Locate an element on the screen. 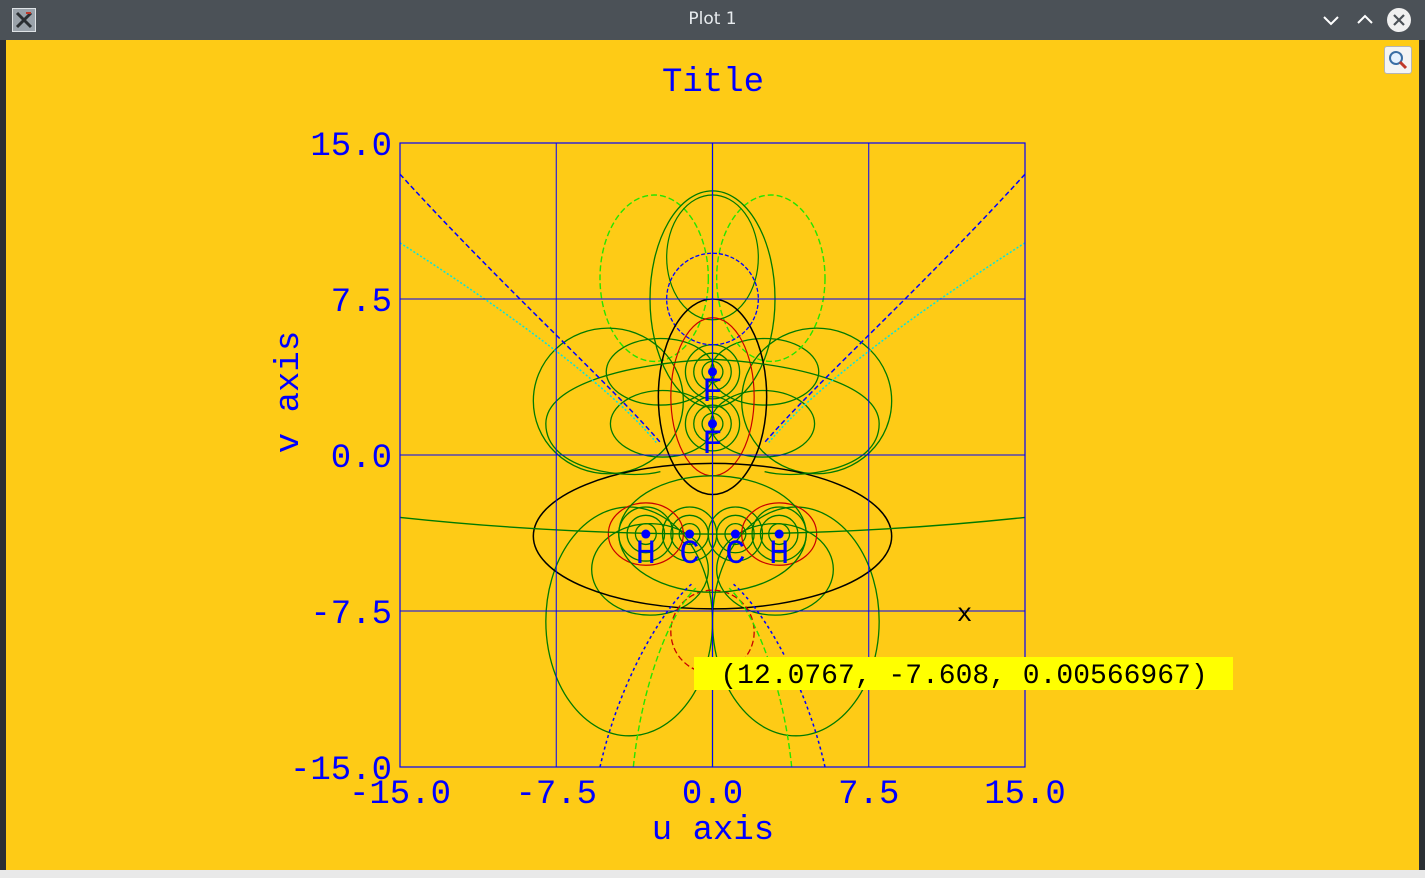 The image size is (1425, 878). x11-logo-icon is located at coordinates (24, 20).